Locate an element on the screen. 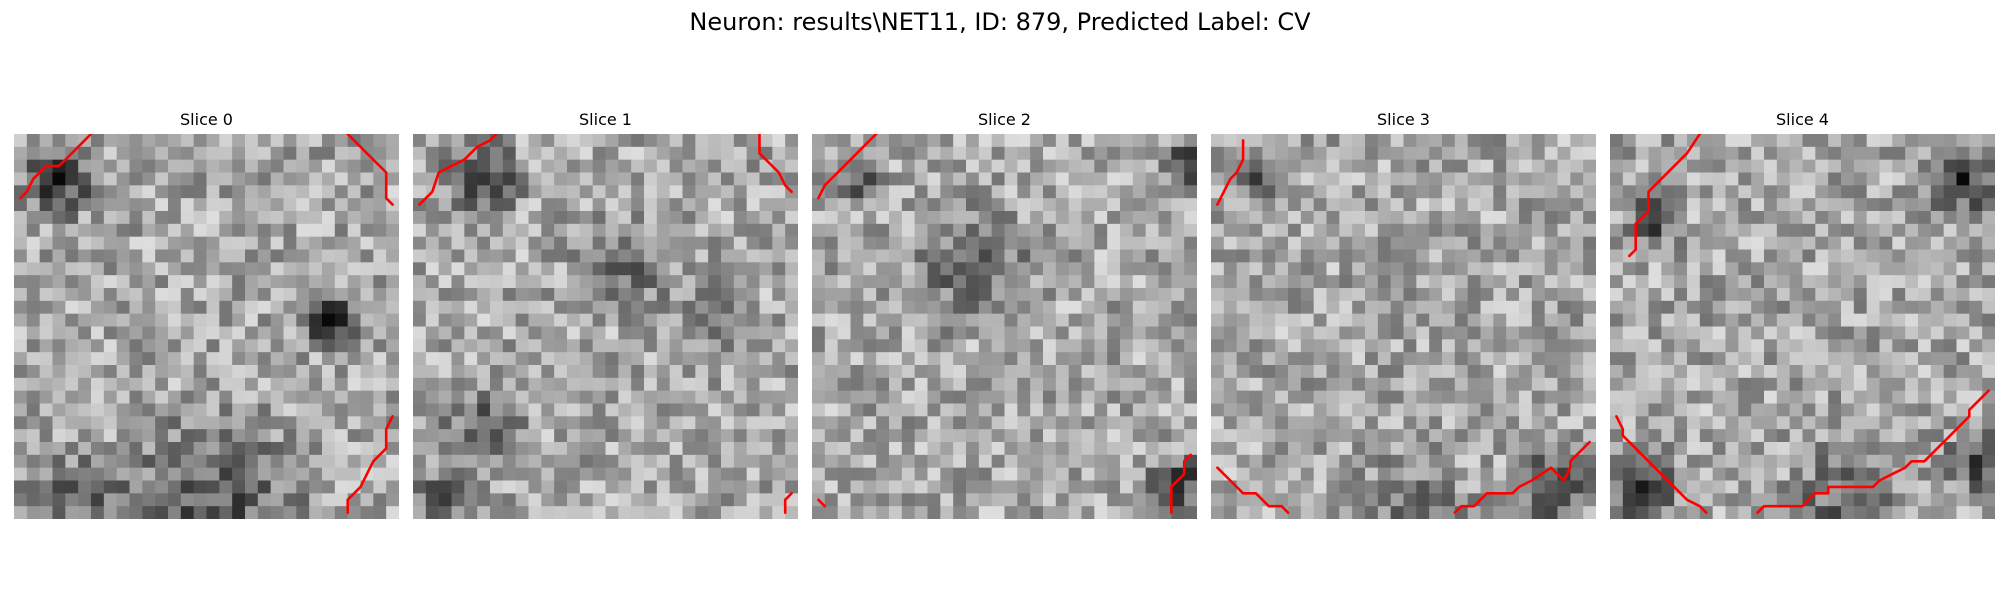 The height and width of the screenshot is (600, 2000). slice-panel-4: Slice 4 is located at coordinates (1802, 313).